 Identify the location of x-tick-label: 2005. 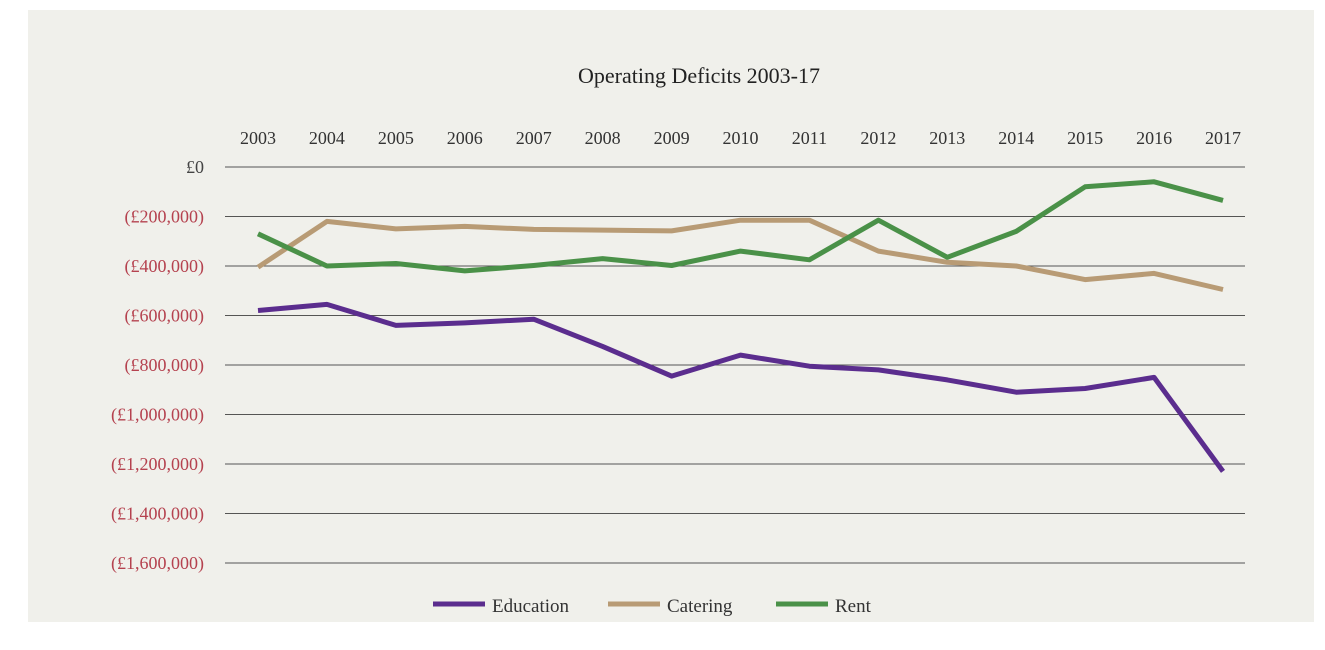
(396, 138).